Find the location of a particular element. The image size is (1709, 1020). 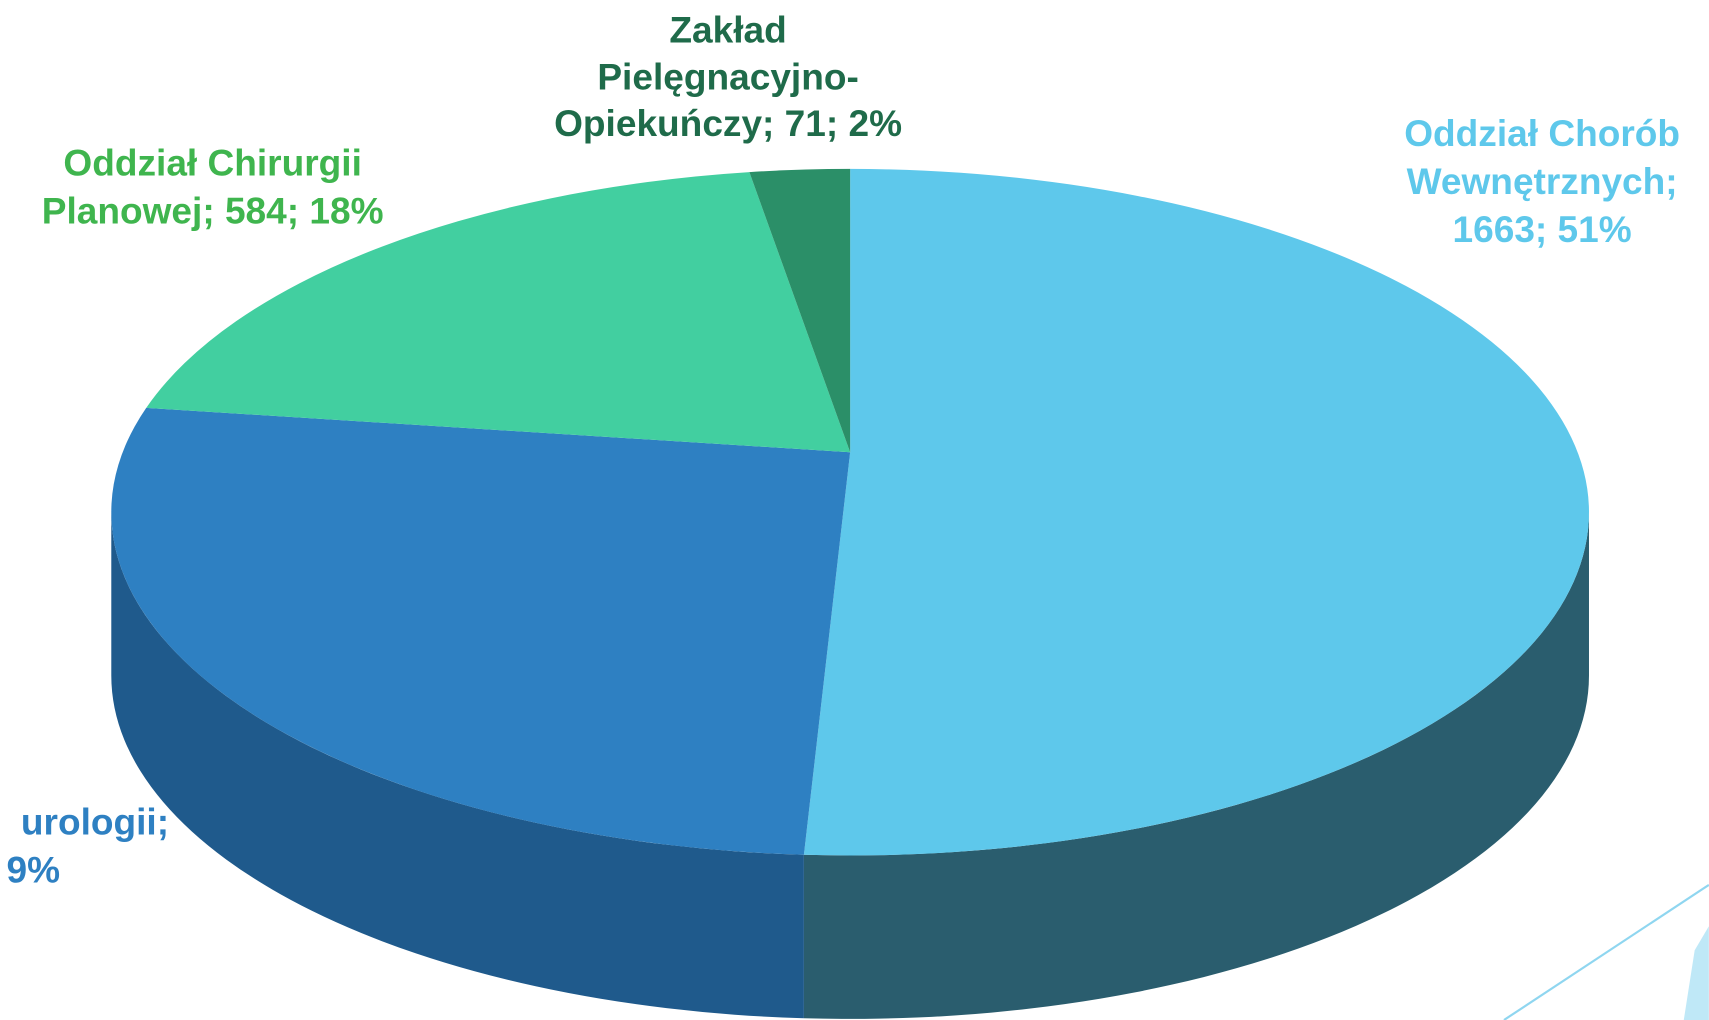

decor-shape is located at coordinates (1696, 973).